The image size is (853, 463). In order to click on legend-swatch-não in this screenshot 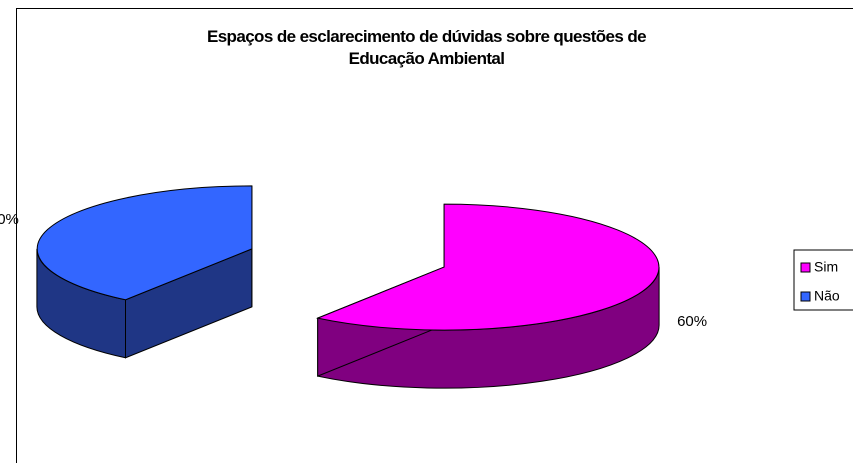, I will do `click(805, 296)`.